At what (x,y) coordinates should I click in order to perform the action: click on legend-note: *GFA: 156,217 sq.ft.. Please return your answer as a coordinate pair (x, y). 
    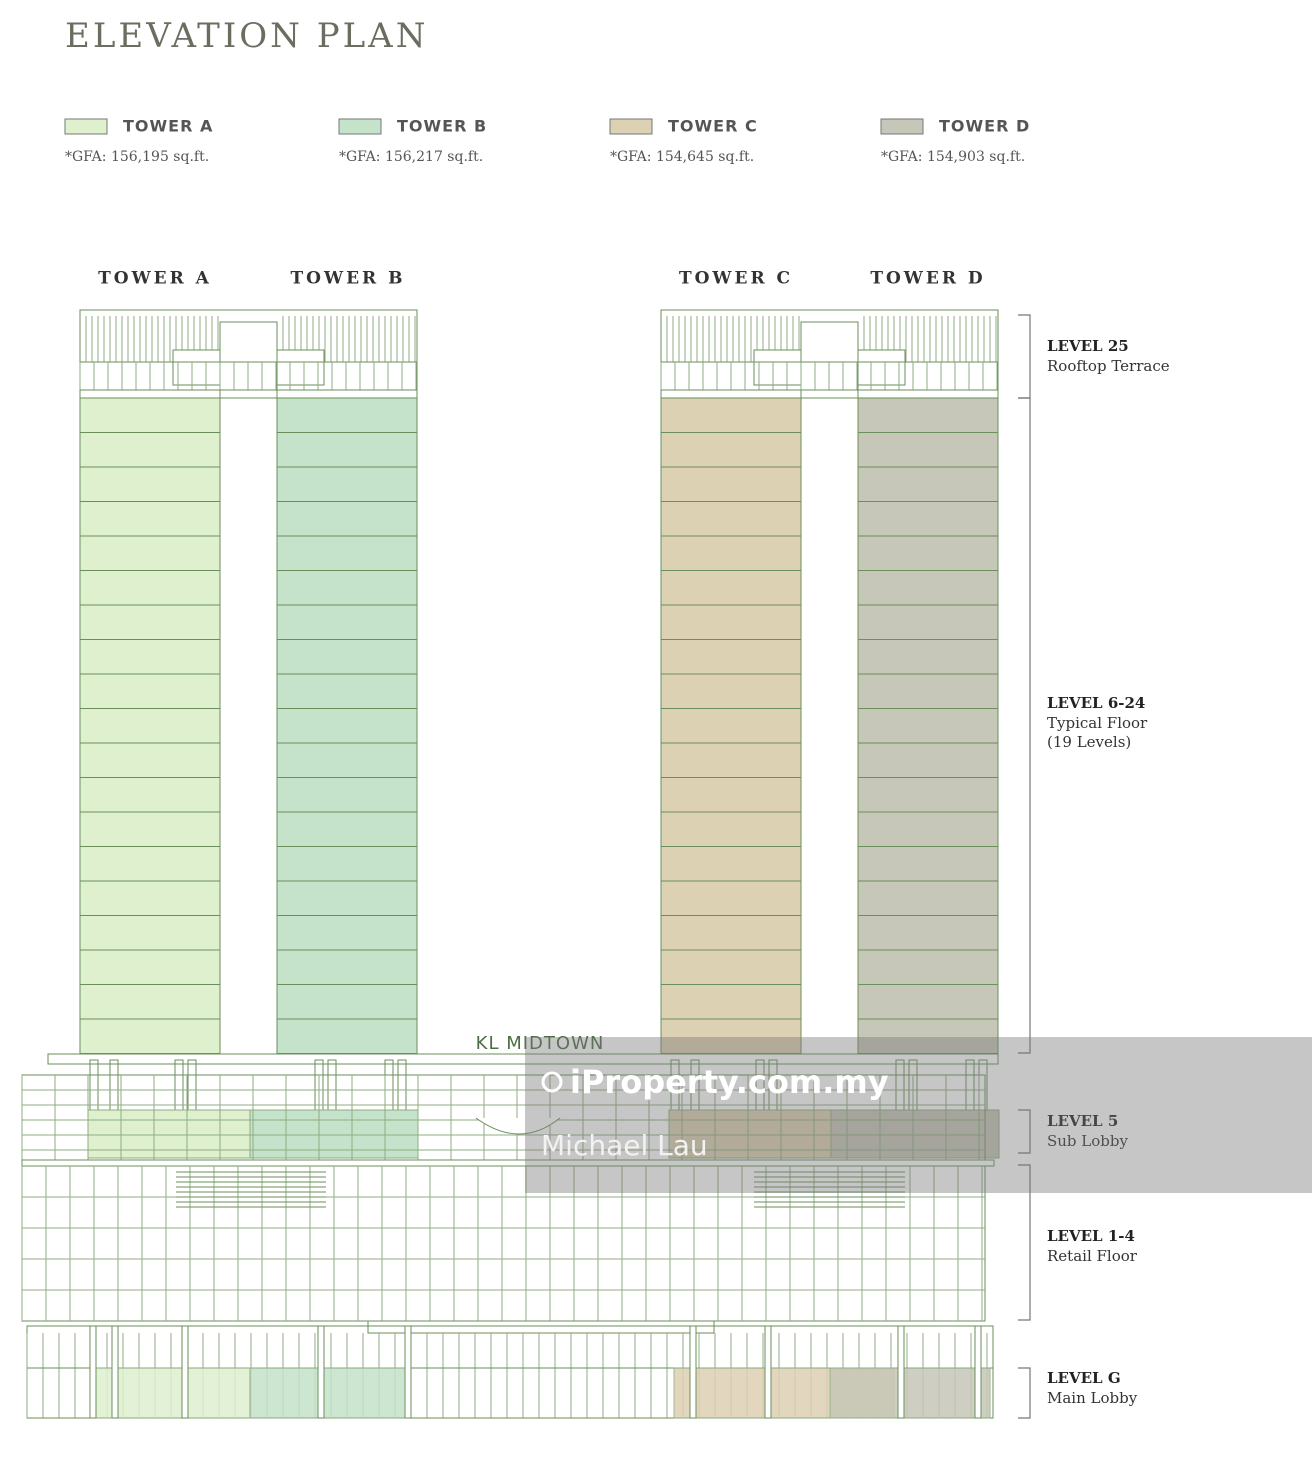
    Looking at the image, I should click on (411, 157).